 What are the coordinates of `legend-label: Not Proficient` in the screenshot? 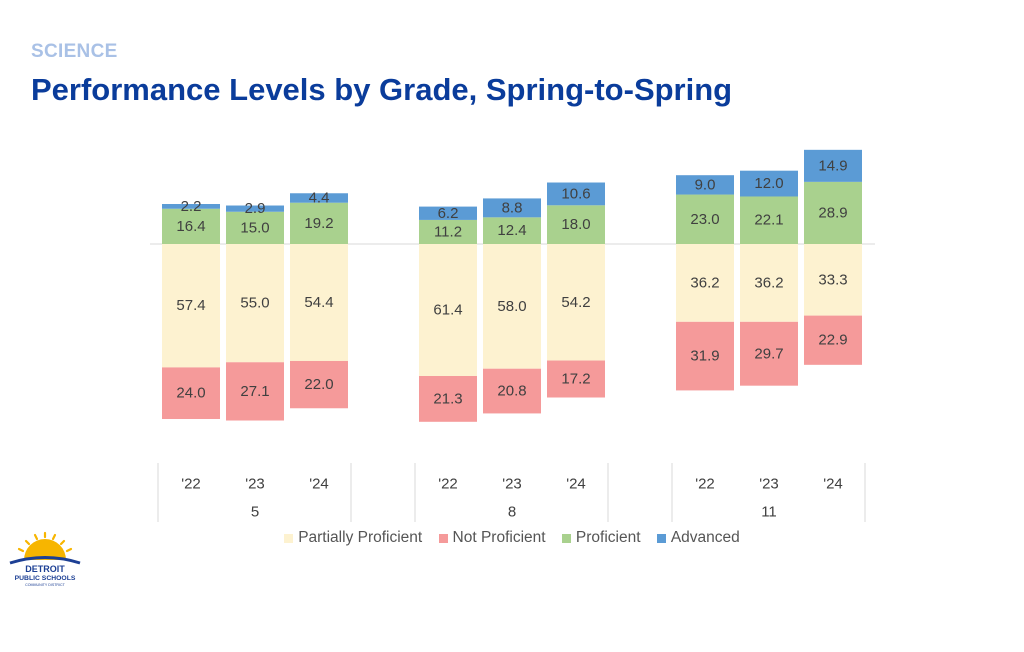 It's located at (499, 537).